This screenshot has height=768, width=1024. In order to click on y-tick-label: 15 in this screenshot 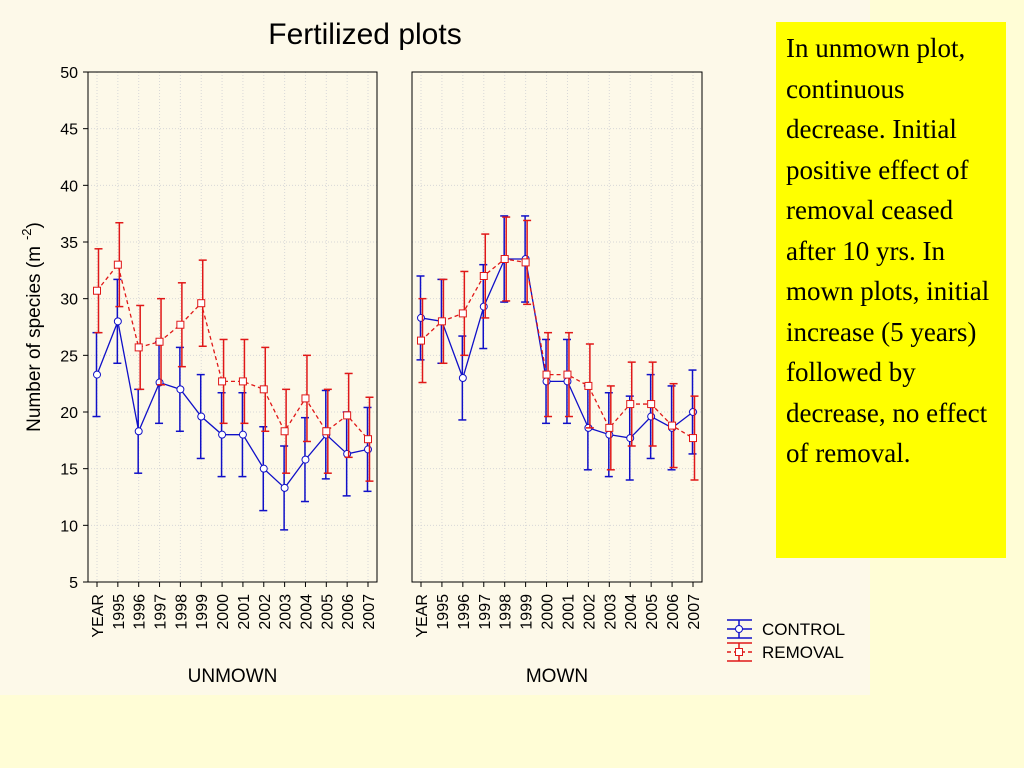, I will do `click(69, 470)`.